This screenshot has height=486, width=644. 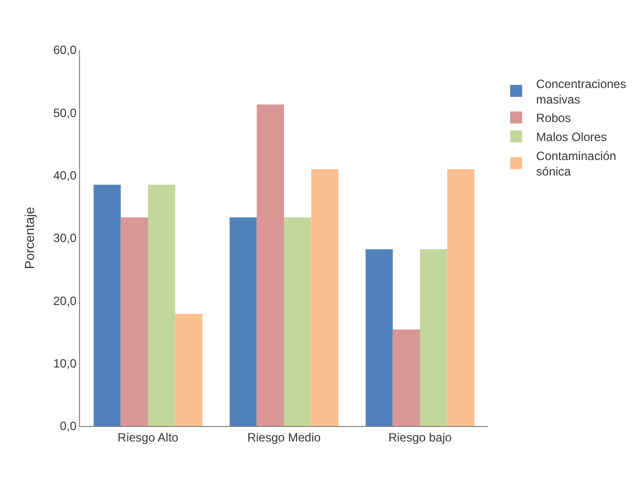 What do you see at coordinates (148, 437) in the screenshot?
I see `x-tick-label: Riesgo Alto` at bounding box center [148, 437].